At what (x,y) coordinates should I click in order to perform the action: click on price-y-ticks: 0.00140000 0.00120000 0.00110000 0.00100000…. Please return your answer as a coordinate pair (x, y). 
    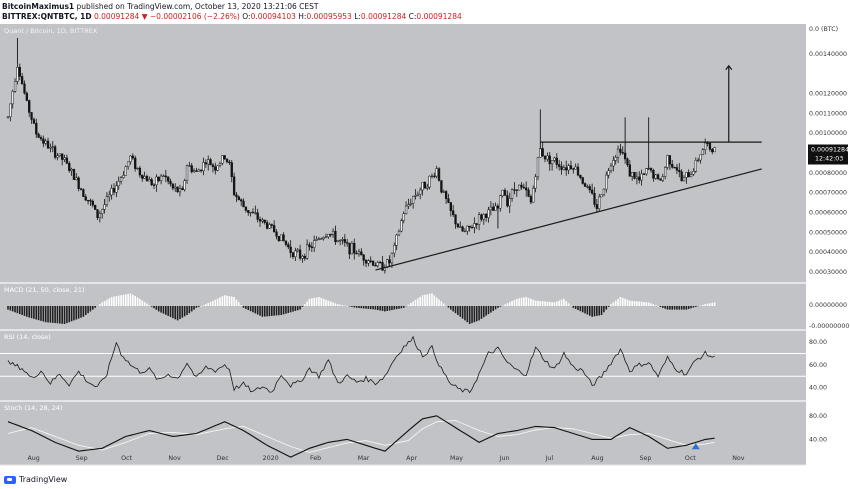
    Looking at the image, I should click on (828, 163).